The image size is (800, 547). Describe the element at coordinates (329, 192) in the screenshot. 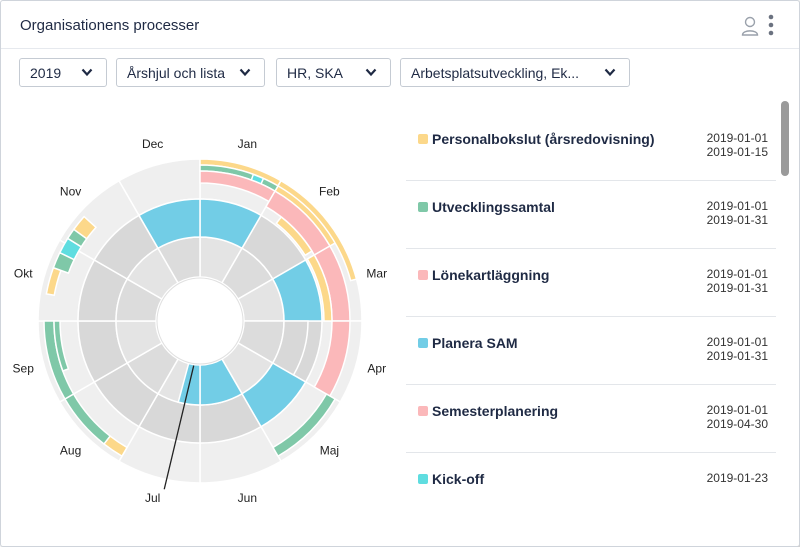

I see `month-label: Feb` at that location.